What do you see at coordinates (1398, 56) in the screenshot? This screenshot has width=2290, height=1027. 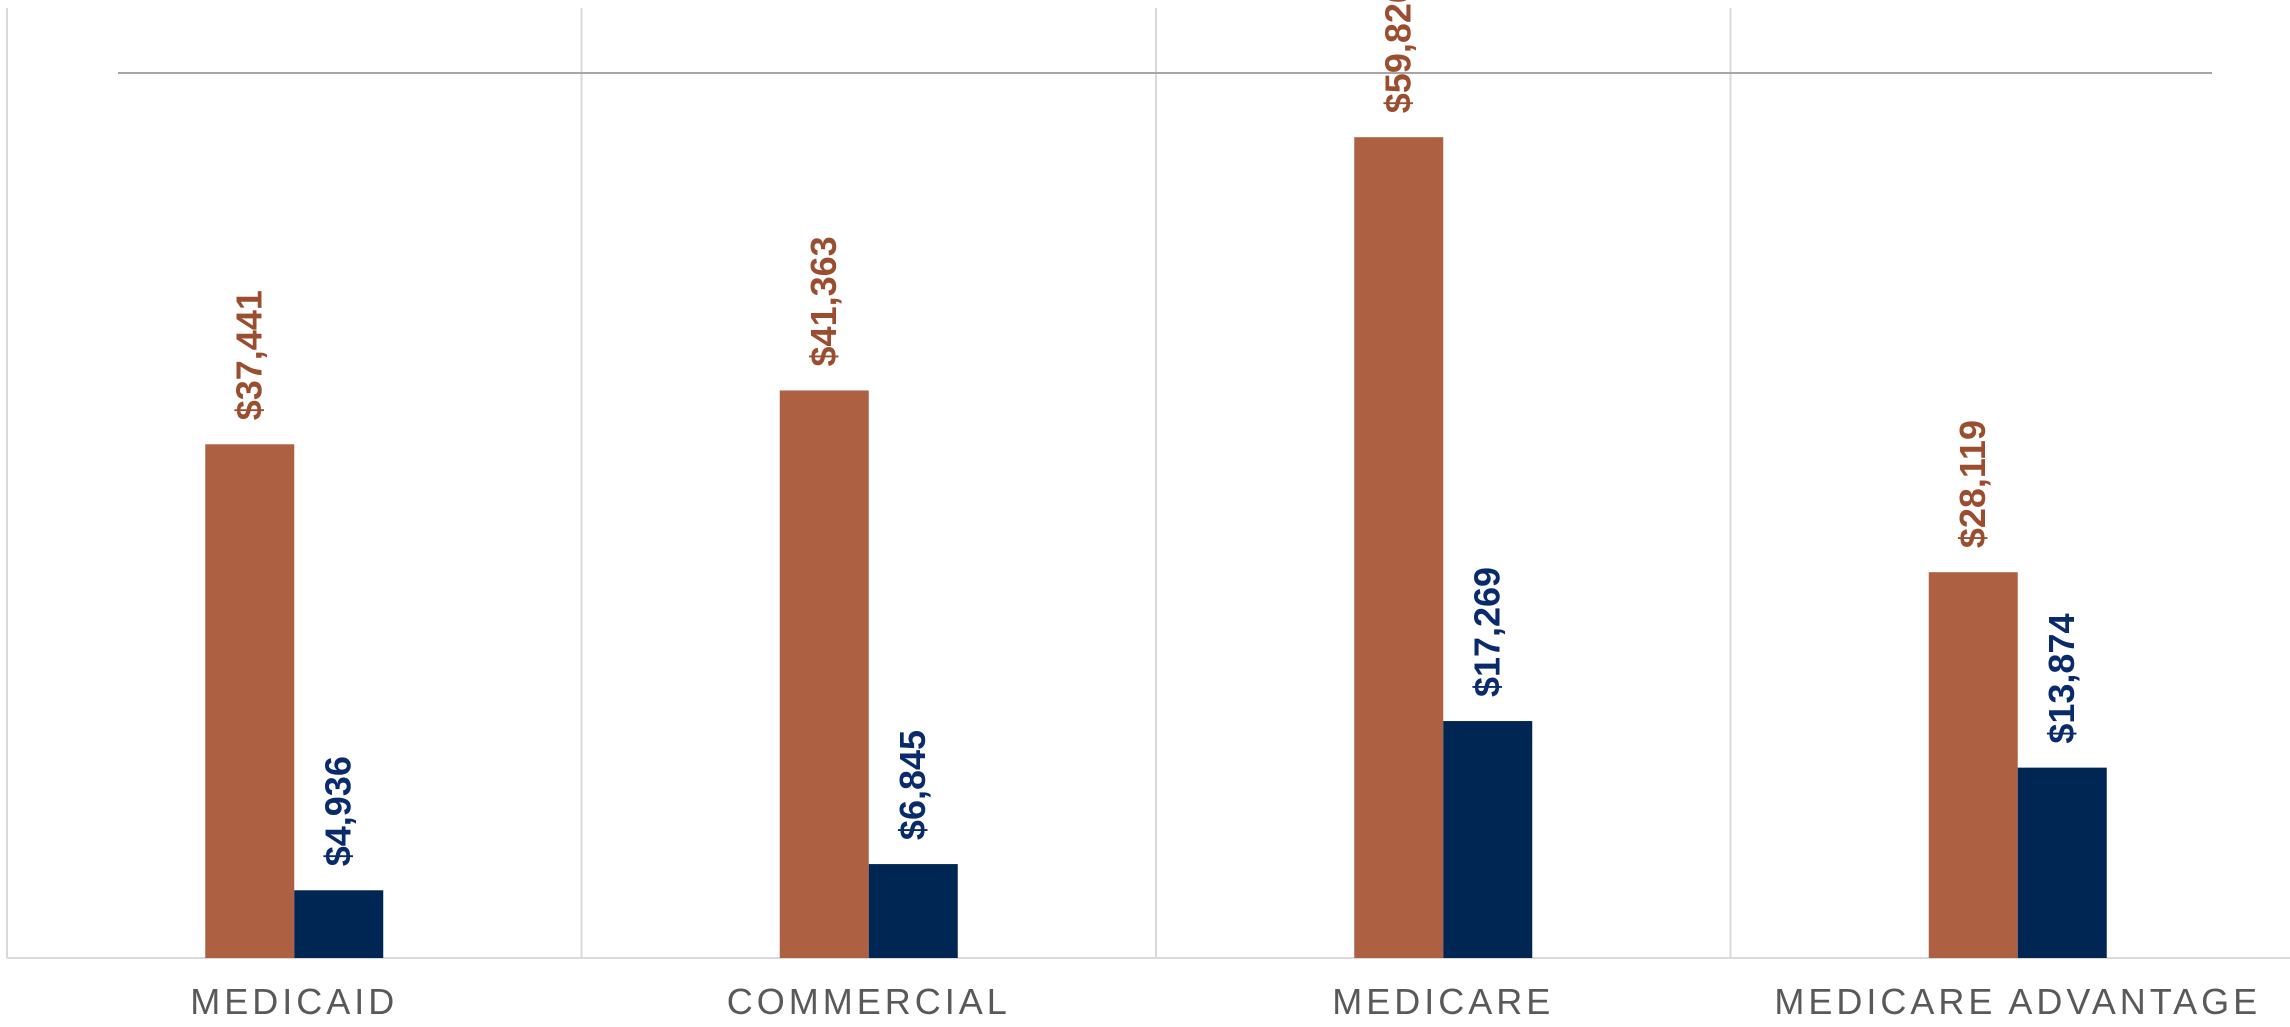 I see `data-label: $59,820` at bounding box center [1398, 56].